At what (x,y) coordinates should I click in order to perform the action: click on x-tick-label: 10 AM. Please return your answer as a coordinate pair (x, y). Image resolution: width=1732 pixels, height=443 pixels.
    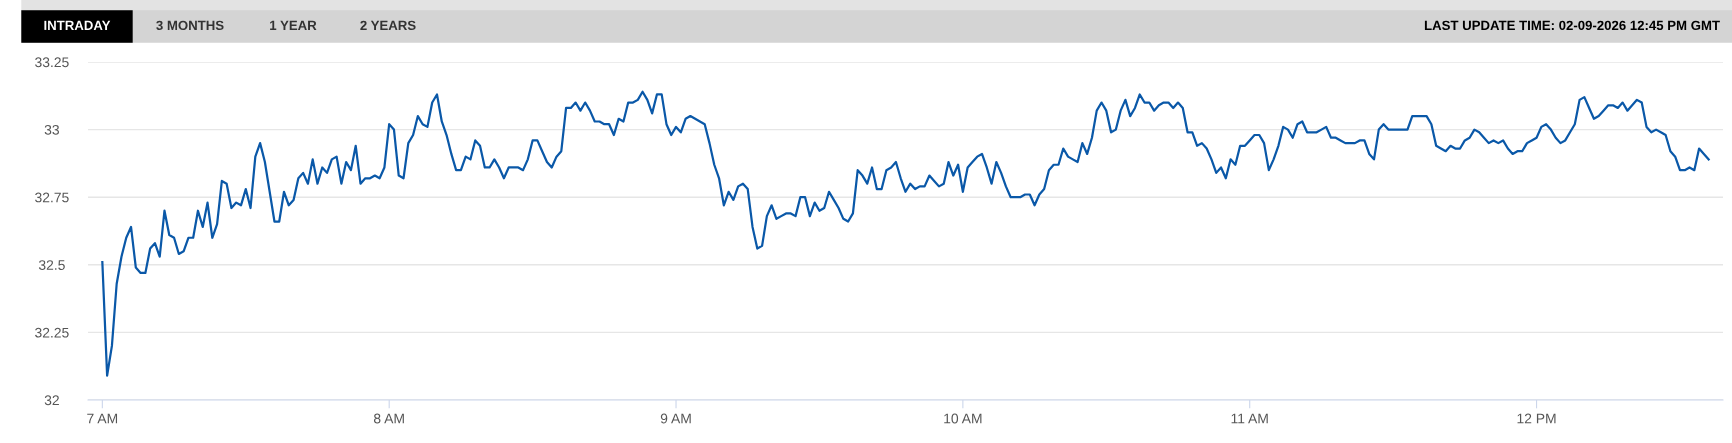
    Looking at the image, I should click on (963, 418).